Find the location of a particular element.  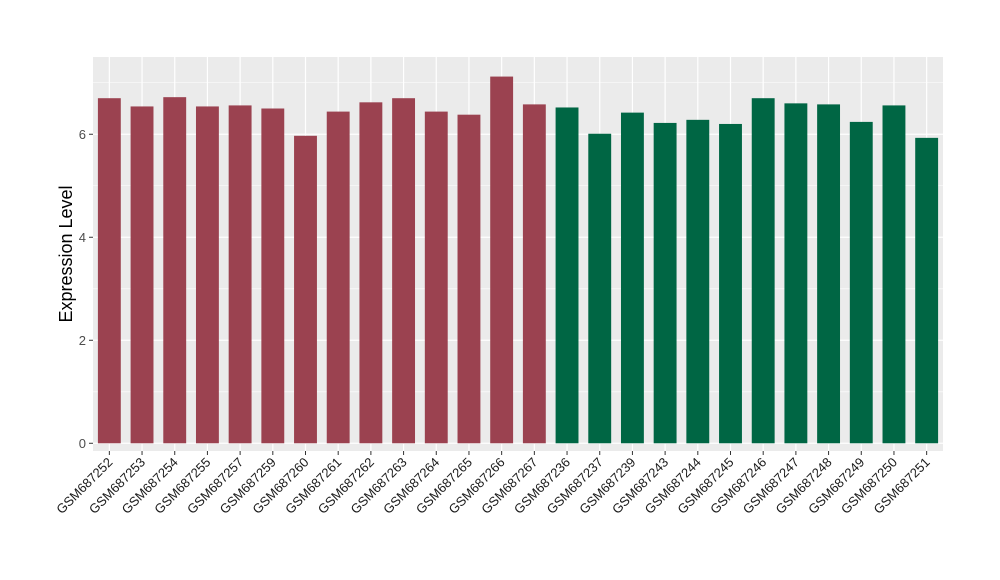

bar-GSM687248 is located at coordinates (829, 274).